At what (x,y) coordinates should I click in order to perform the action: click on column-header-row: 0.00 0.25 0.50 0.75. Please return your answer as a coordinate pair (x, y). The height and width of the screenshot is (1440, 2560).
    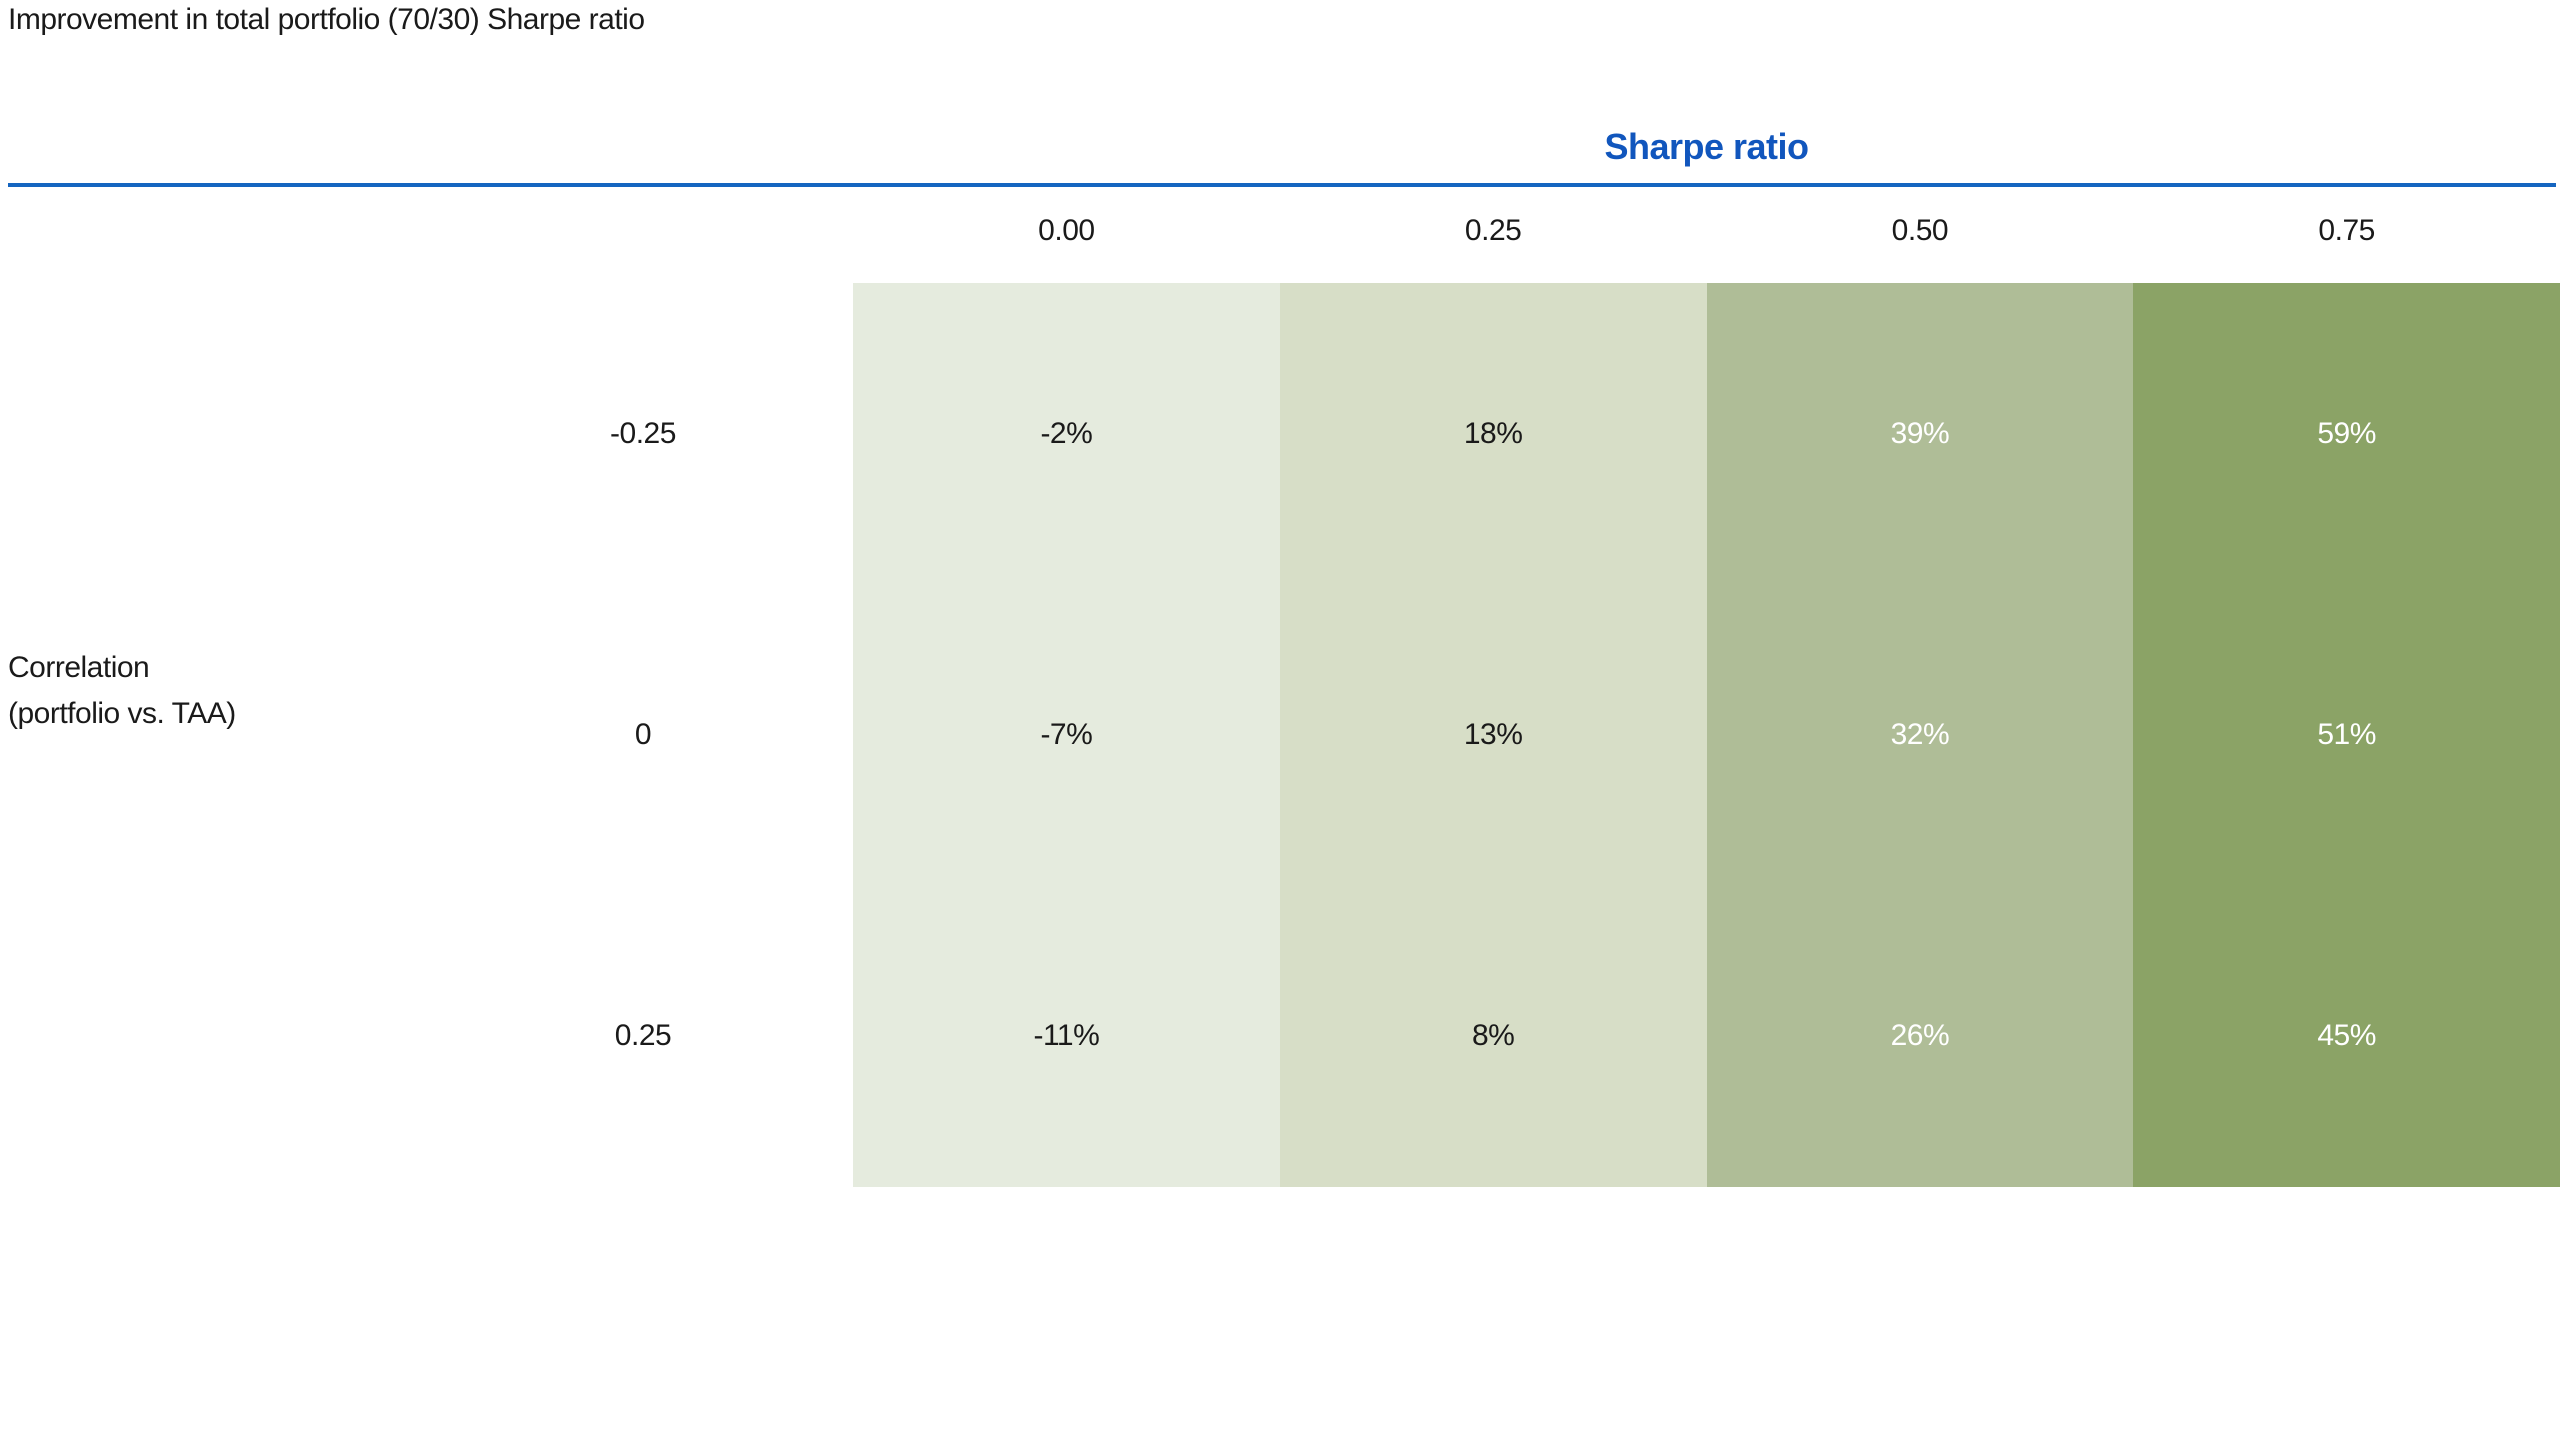
    Looking at the image, I should click on (1706, 237).